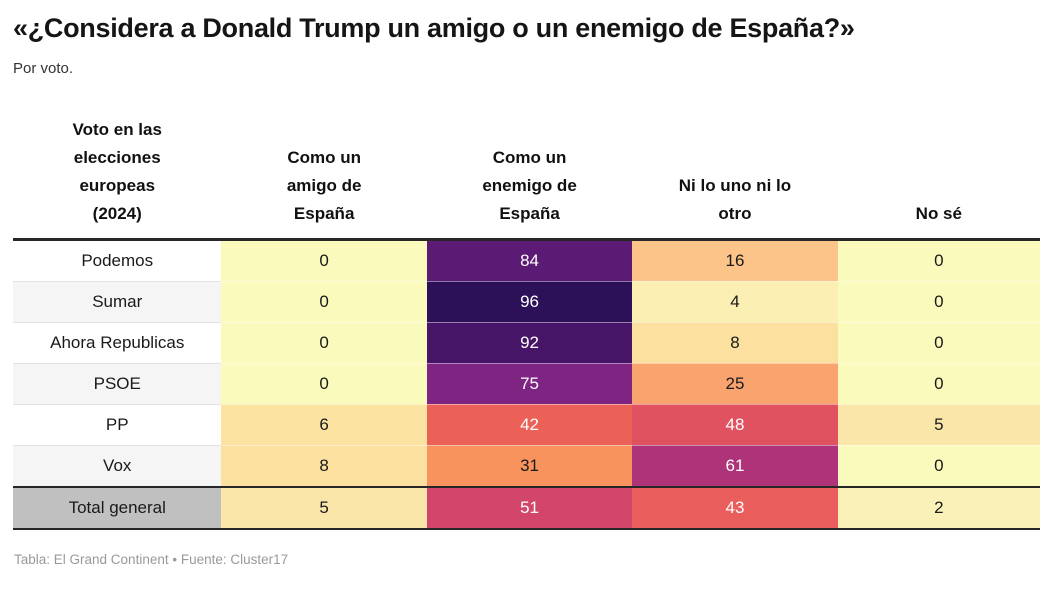 The width and height of the screenshot is (1053, 601). Describe the element at coordinates (117, 213) in the screenshot. I see `column-header-line: (2024)` at that location.